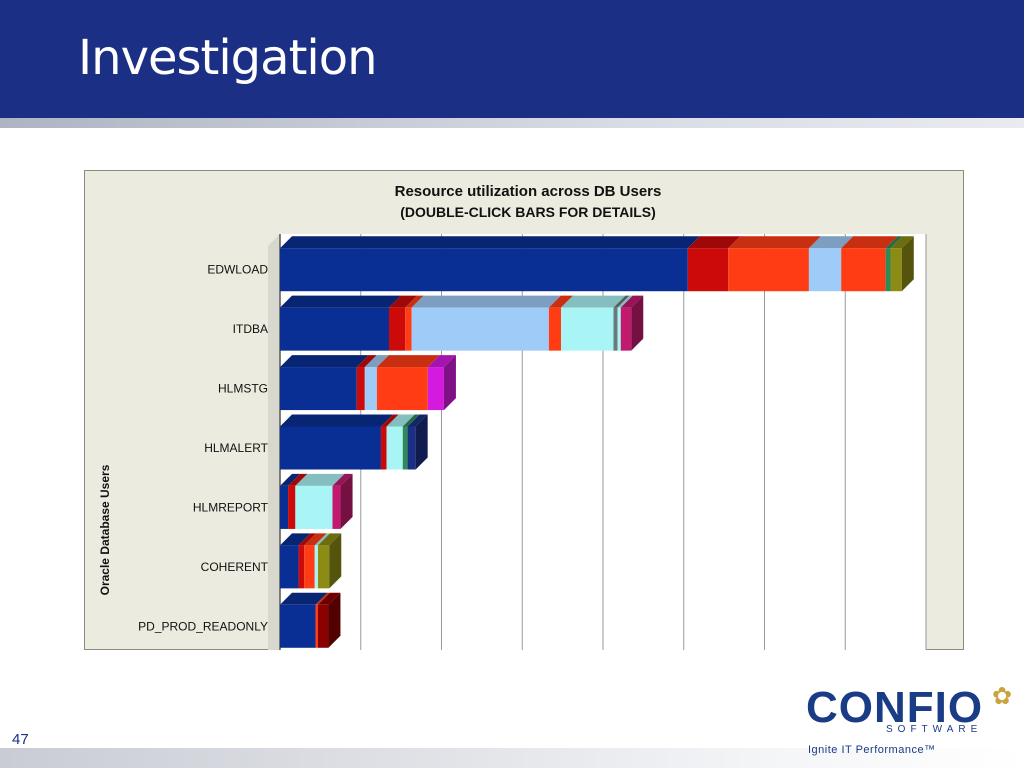 This screenshot has height=768, width=1024. Describe the element at coordinates (231, 507) in the screenshot. I see `category-label: HLMREPORT` at that location.